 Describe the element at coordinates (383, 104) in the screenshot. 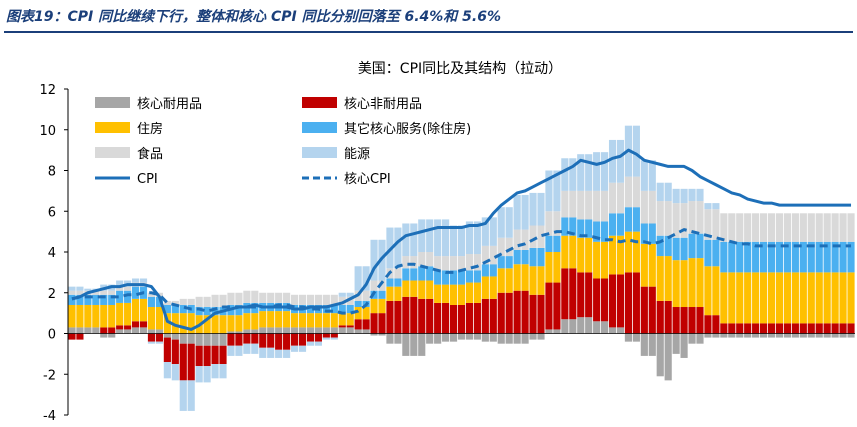

I see `legend-label-1: 核心非耐用品` at that location.